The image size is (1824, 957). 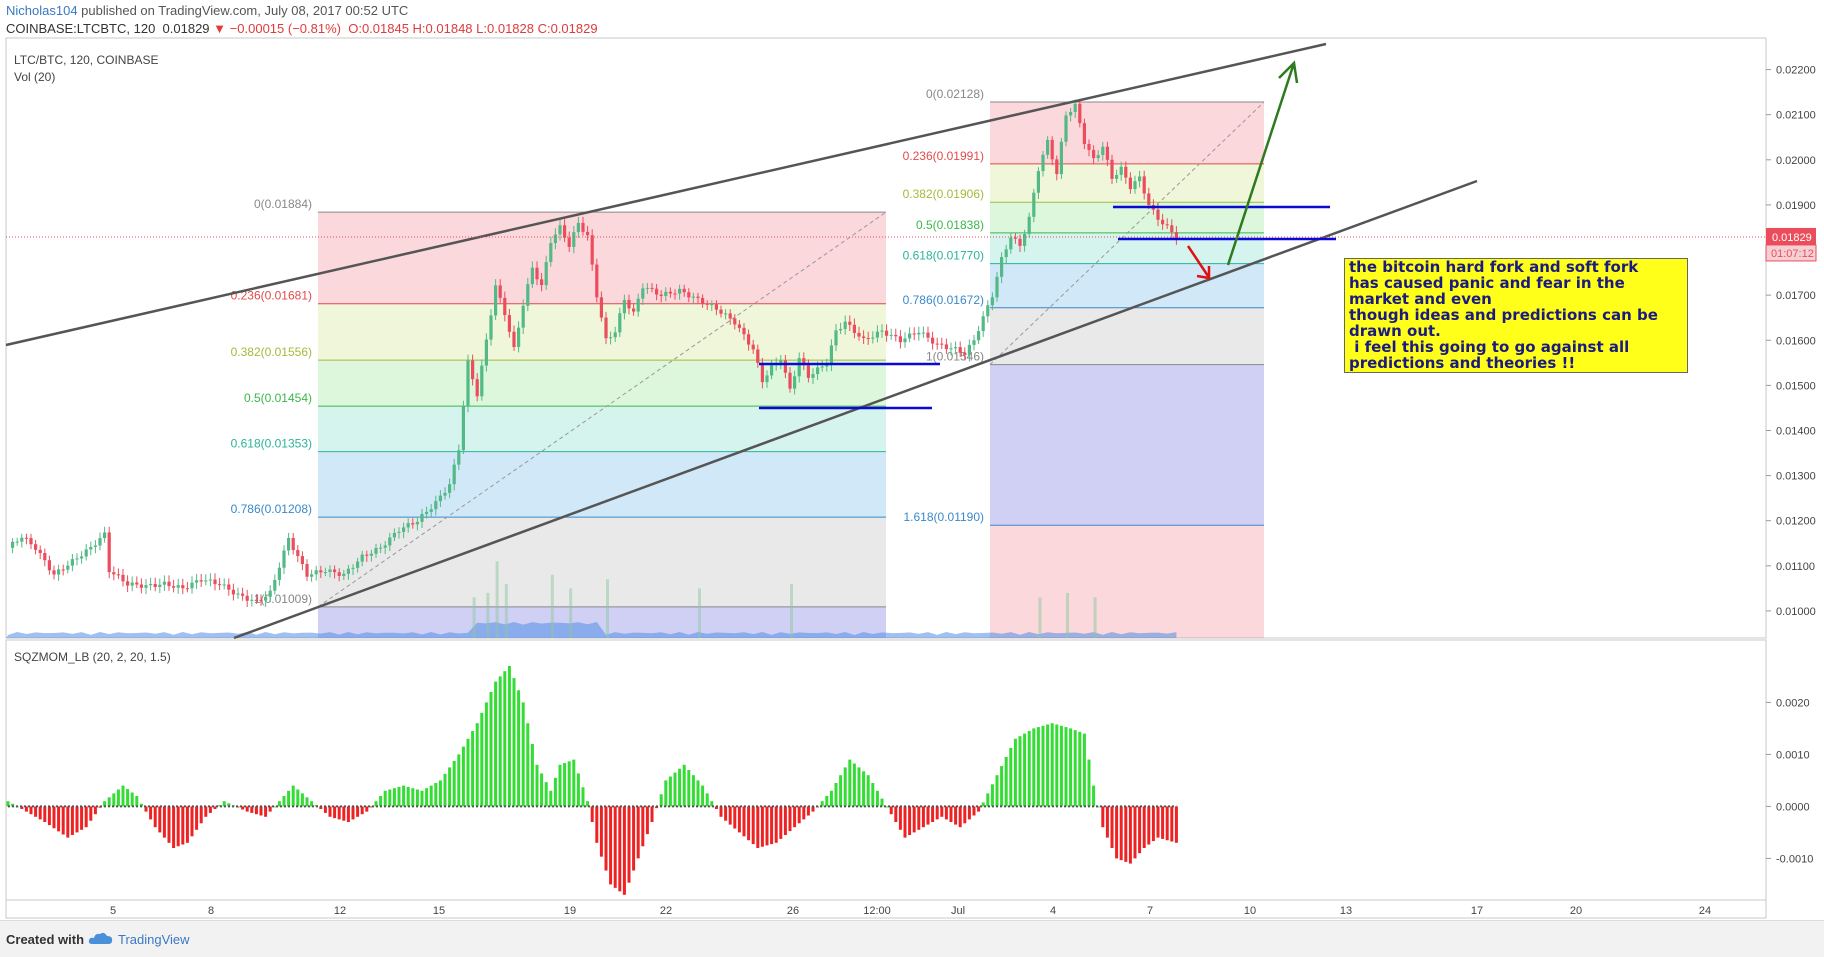 I want to click on volume-bar, so click(x=497, y=599).